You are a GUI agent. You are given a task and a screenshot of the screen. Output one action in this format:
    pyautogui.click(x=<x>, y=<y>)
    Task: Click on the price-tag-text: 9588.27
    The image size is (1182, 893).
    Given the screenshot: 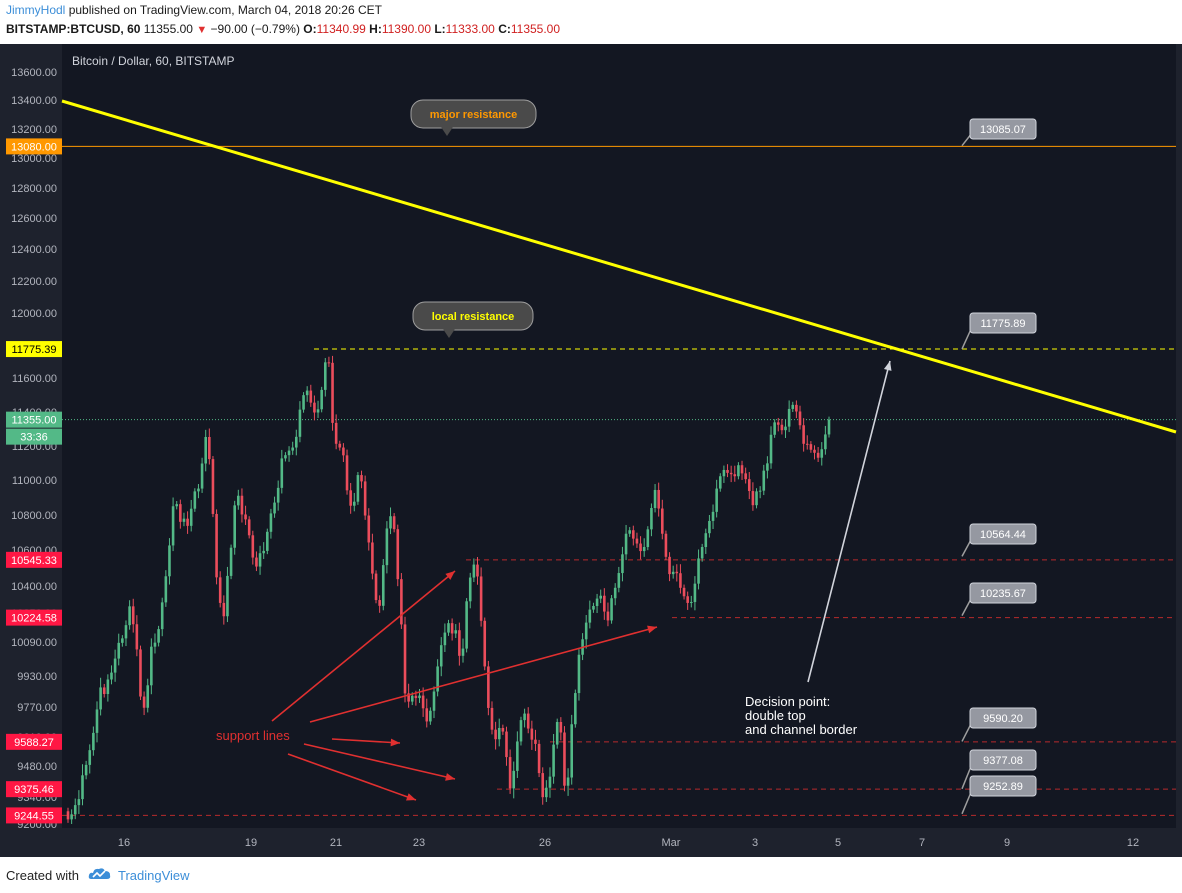 What is the action you would take?
    pyautogui.click(x=34, y=743)
    